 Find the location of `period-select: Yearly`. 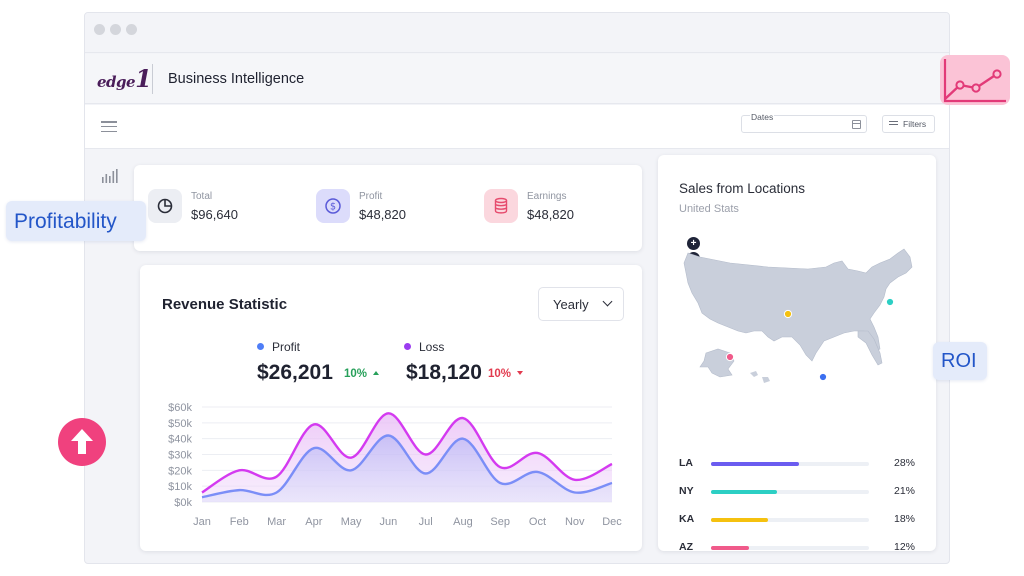

period-select: Yearly is located at coordinates (581, 304).